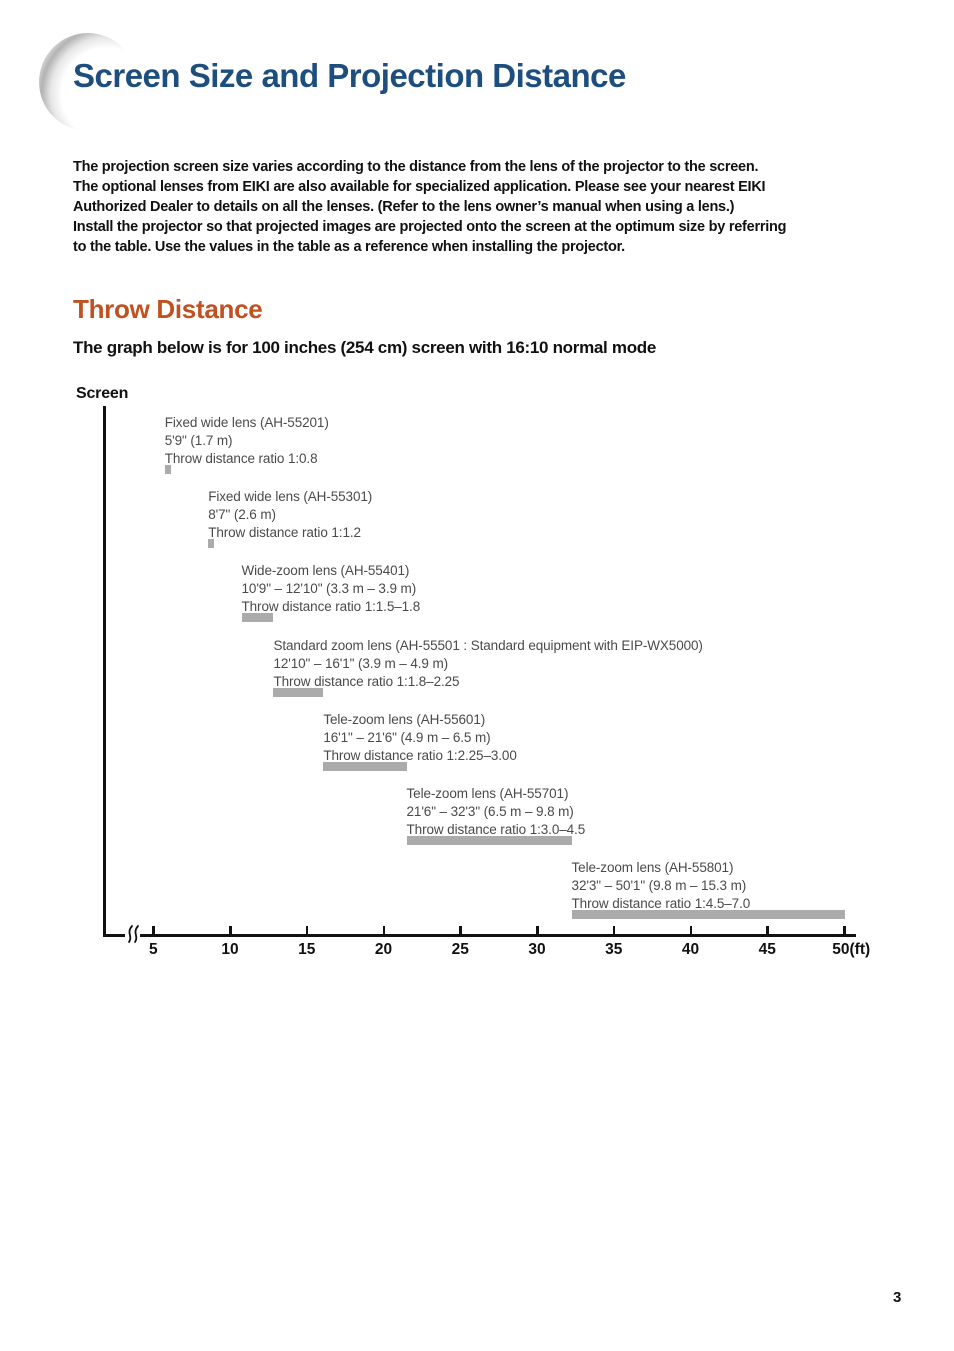  What do you see at coordinates (325, 571) in the screenshot?
I see `lens-name: Wide-zoom lens (AH-55401)` at bounding box center [325, 571].